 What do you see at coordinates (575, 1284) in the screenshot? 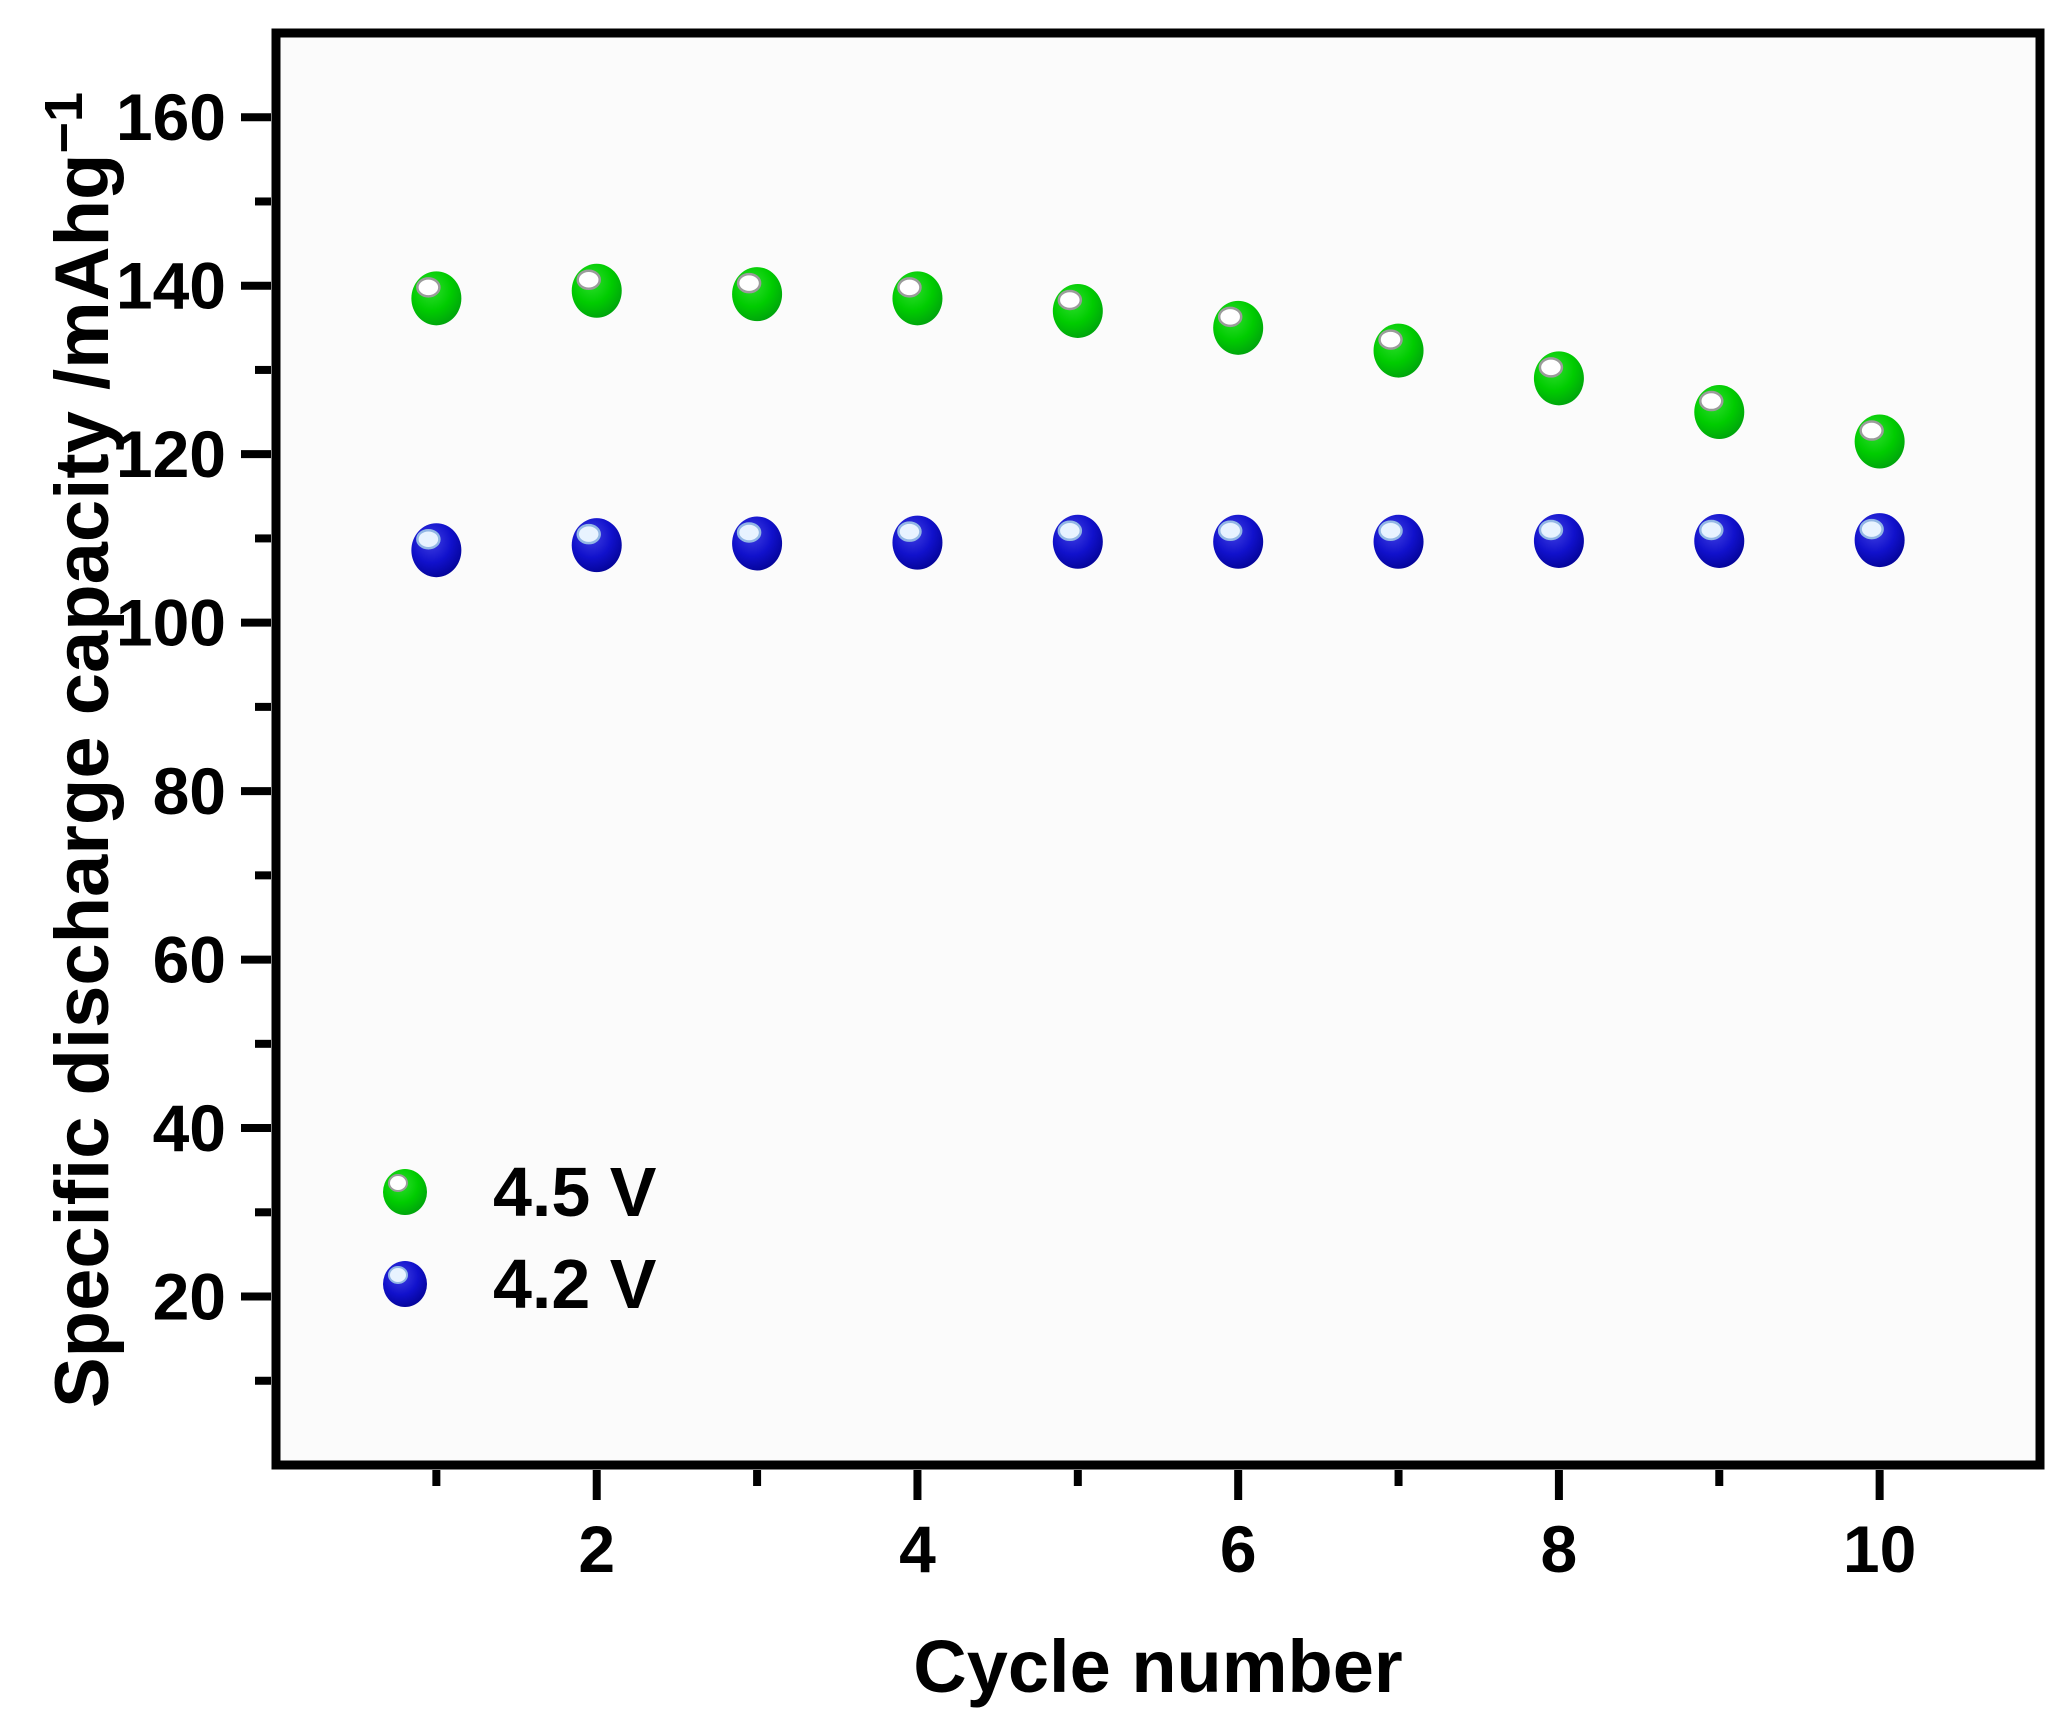
I see `legend-label: 4.2 V` at bounding box center [575, 1284].